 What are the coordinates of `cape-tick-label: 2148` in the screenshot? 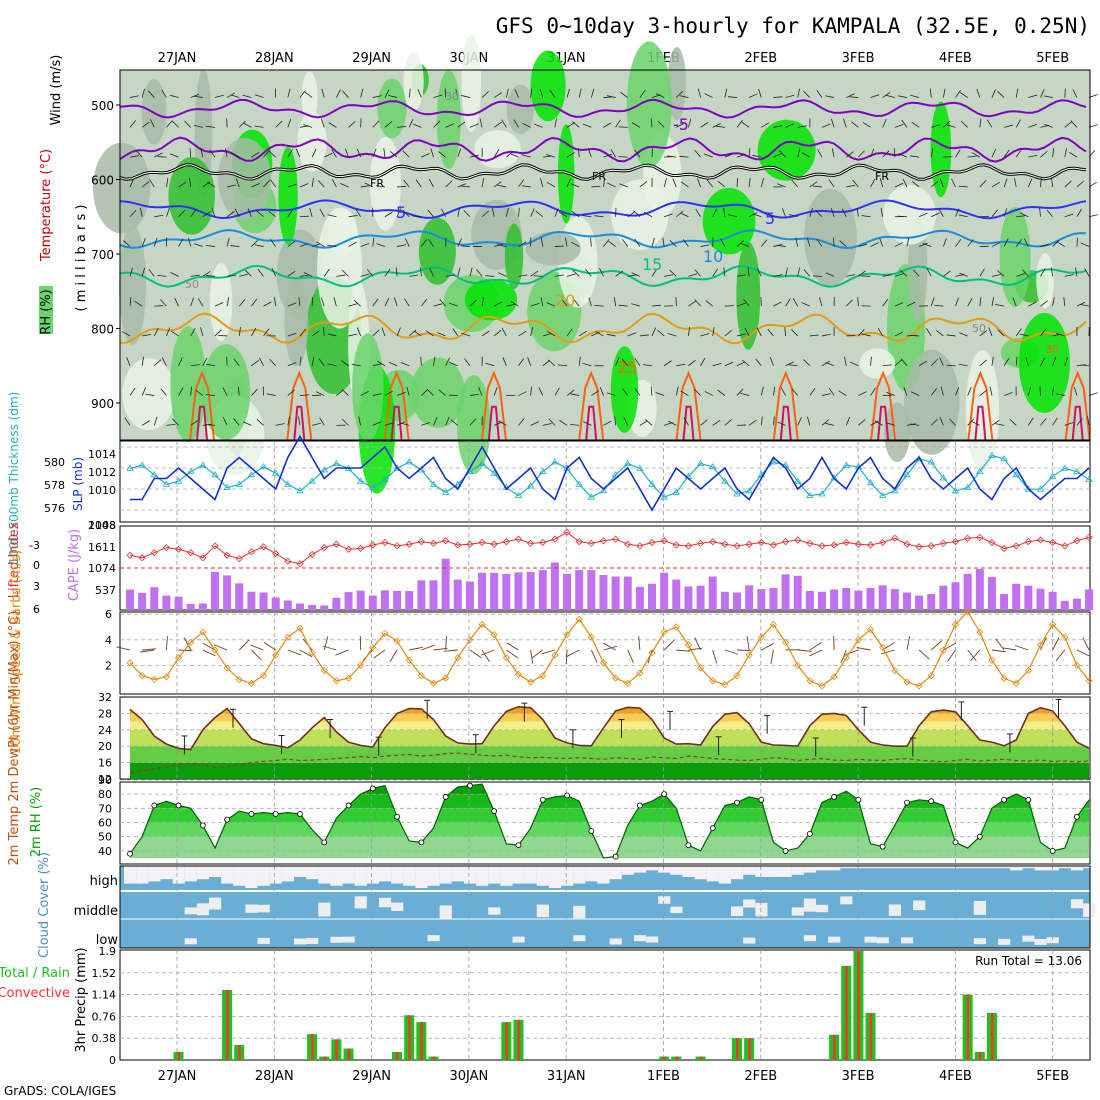 It's located at (102, 525).